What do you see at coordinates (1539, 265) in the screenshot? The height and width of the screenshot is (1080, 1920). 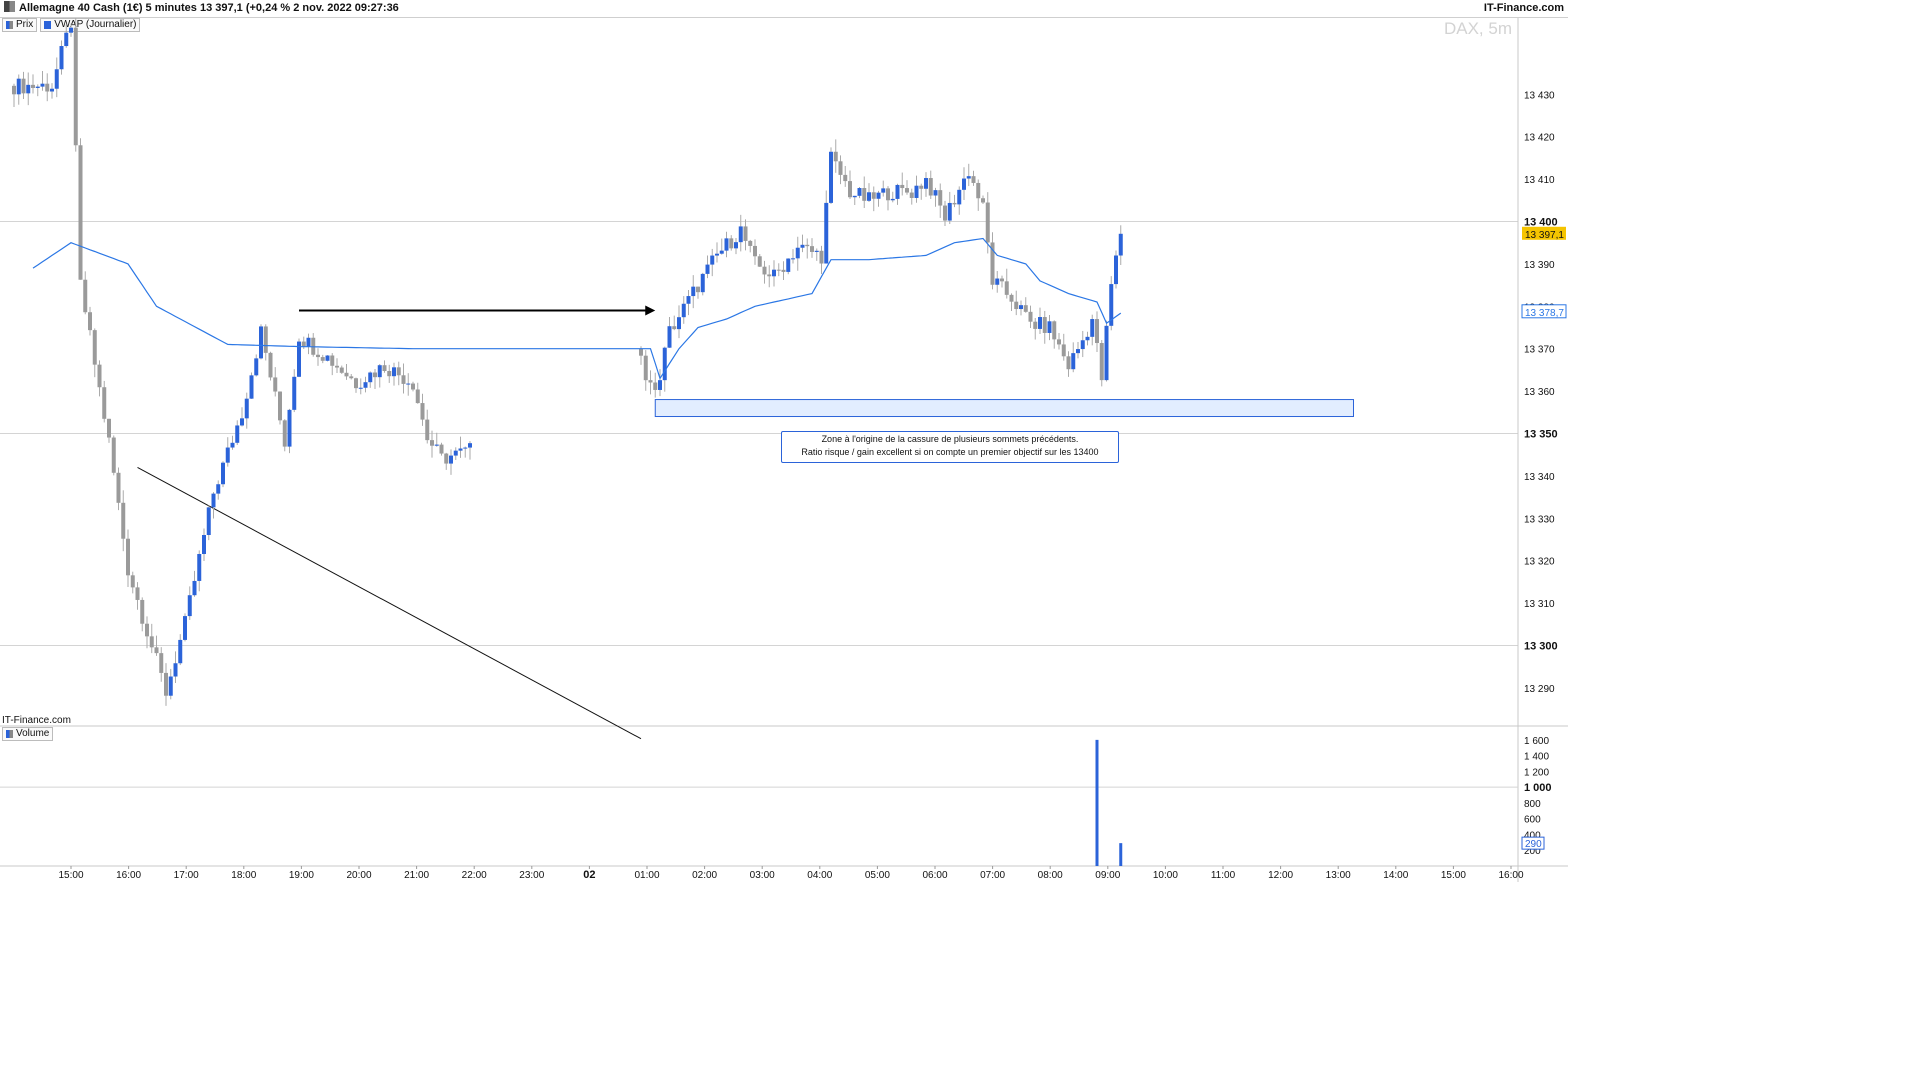 I see `price-tick-label: 13 390` at bounding box center [1539, 265].